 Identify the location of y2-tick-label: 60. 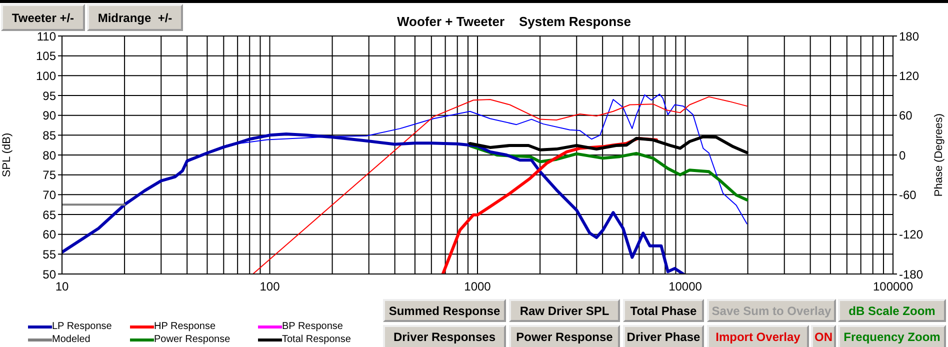
(906, 115).